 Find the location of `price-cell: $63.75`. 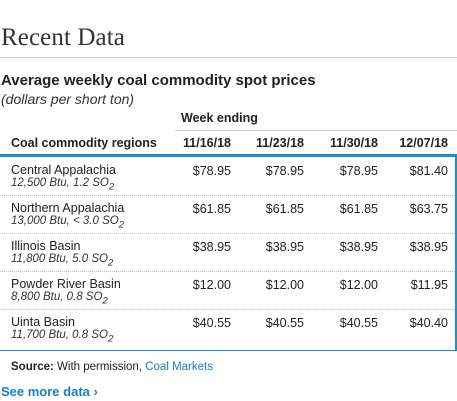

price-cell: $63.75 is located at coordinates (428, 209).